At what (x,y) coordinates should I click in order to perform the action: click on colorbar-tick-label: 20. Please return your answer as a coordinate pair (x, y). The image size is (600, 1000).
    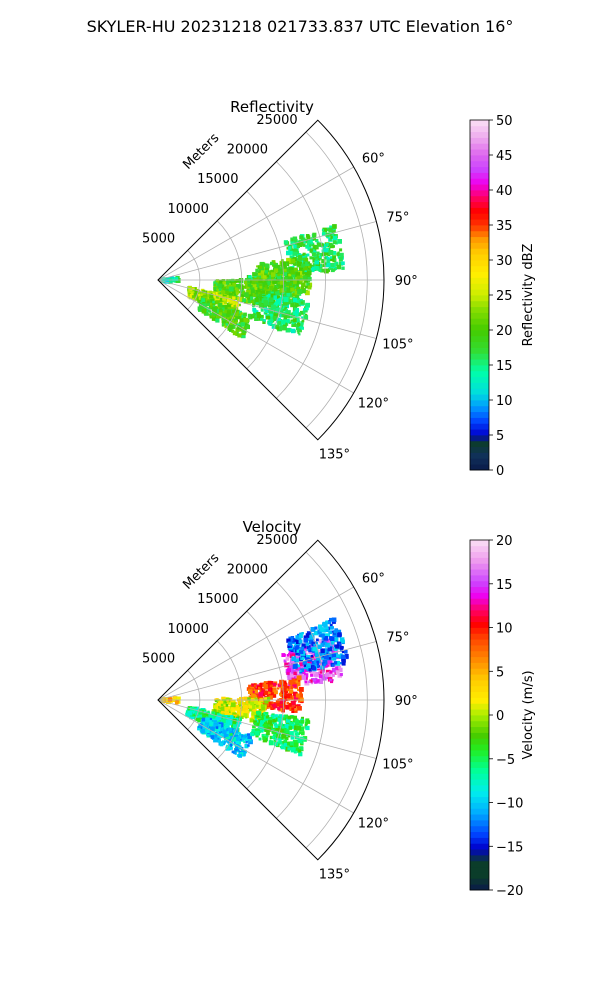
    Looking at the image, I should click on (504, 541).